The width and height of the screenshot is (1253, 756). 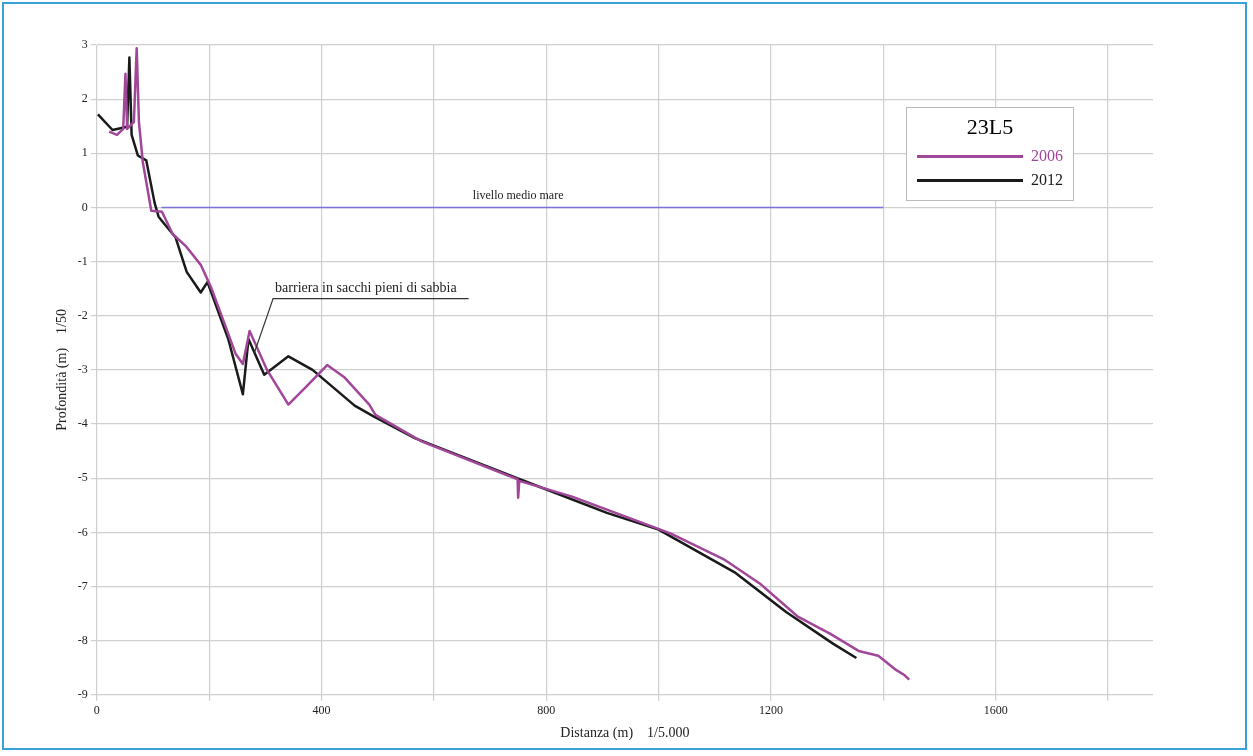 I want to click on y-tick-label: 1, so click(x=84, y=152).